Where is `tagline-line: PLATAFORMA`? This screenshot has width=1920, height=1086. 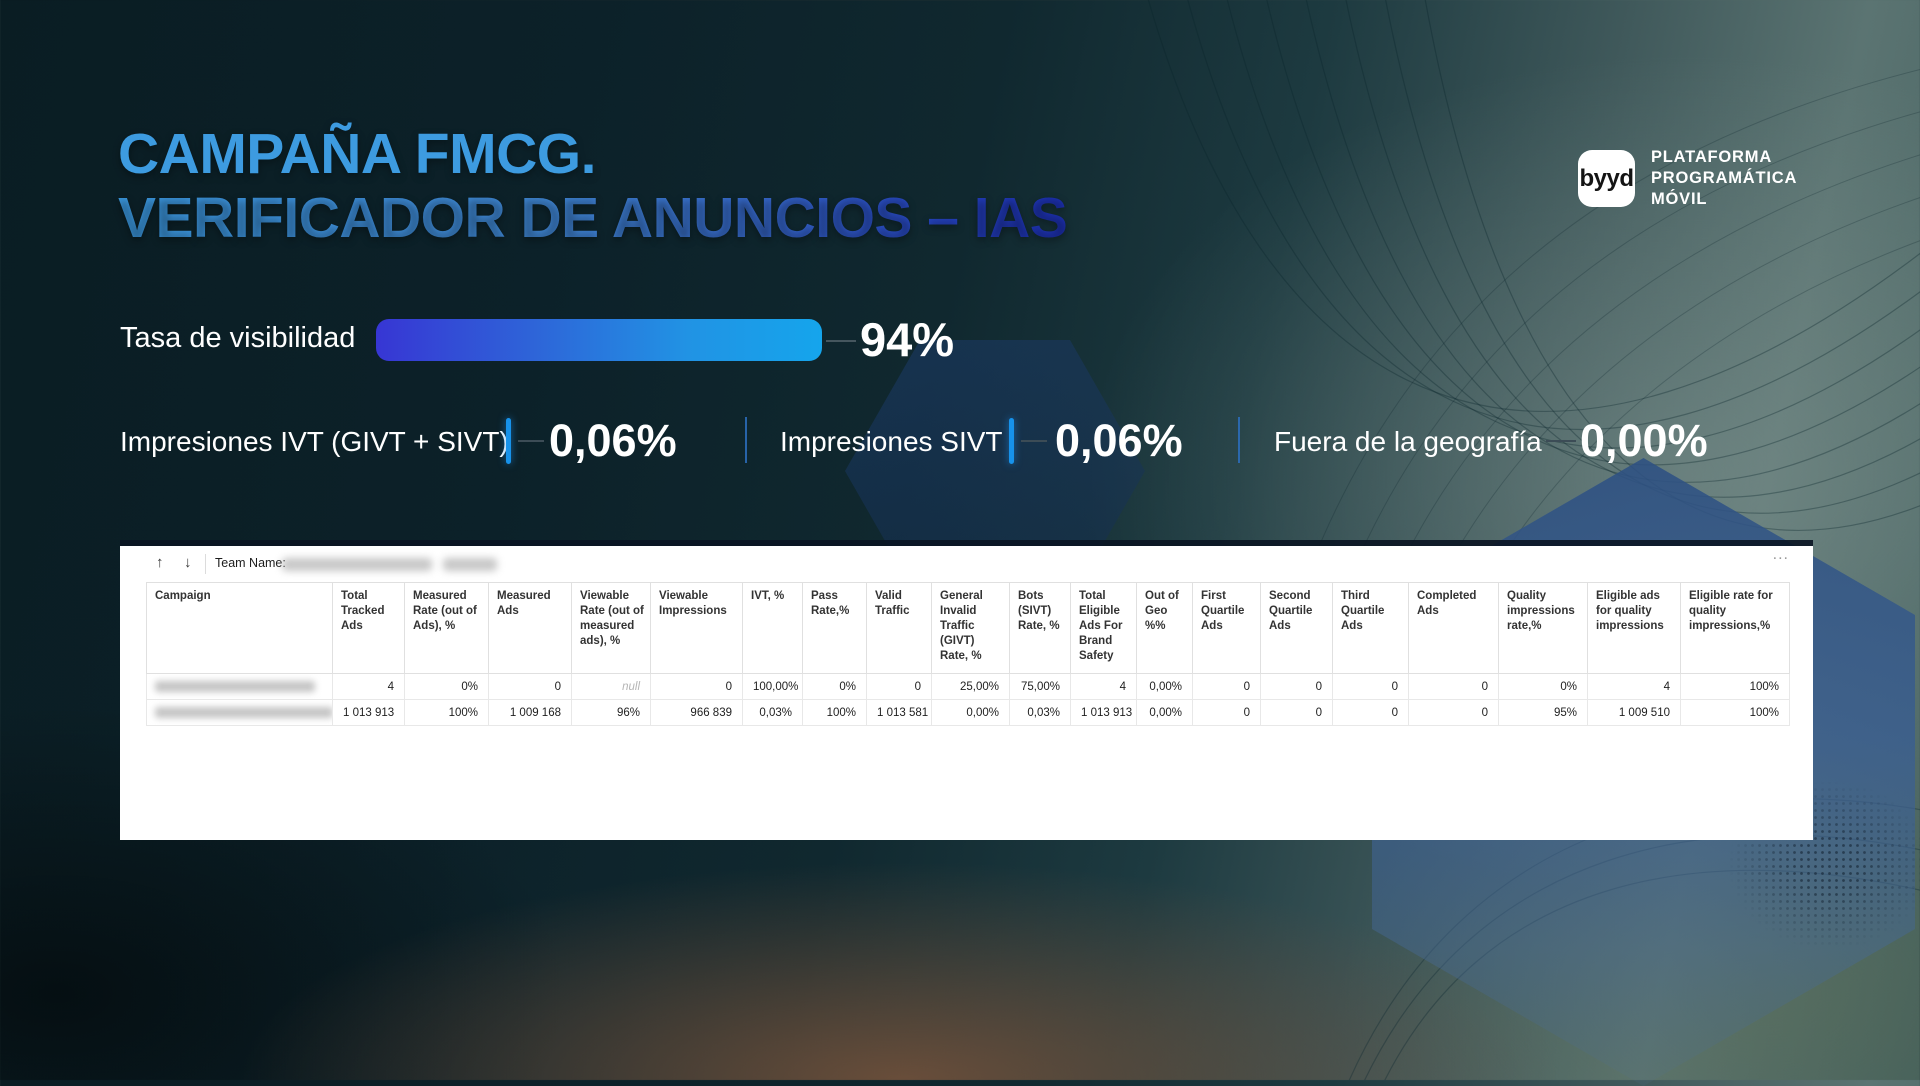 tagline-line: PLATAFORMA is located at coordinates (1712, 157).